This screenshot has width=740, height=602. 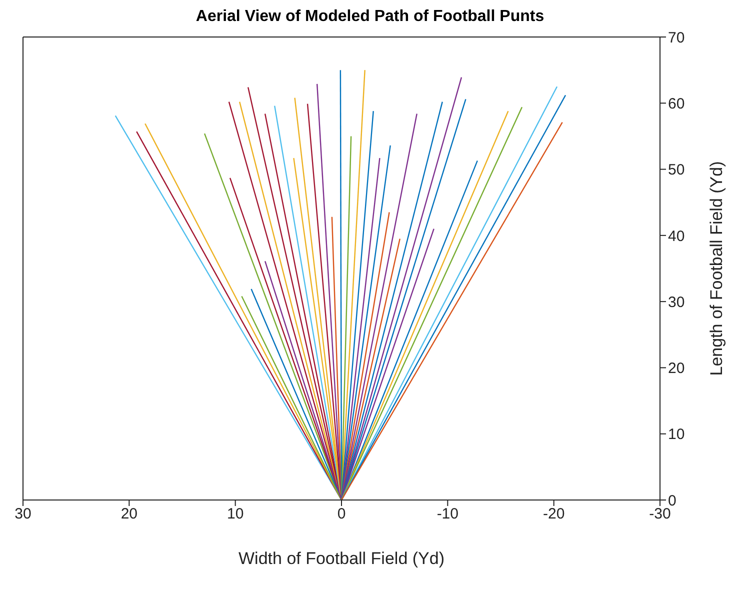 I want to click on x-tick-label: 30, so click(x=23, y=514).